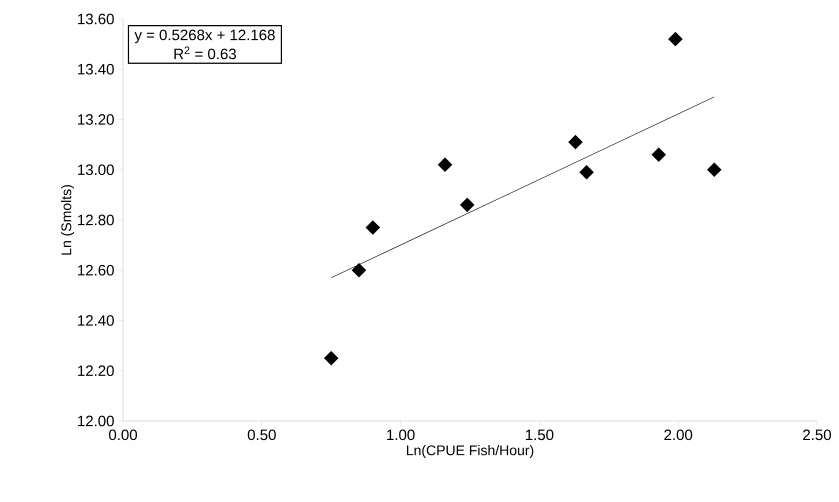 This screenshot has height=502, width=839. I want to click on y-tick-label: 12.80, so click(96, 220).